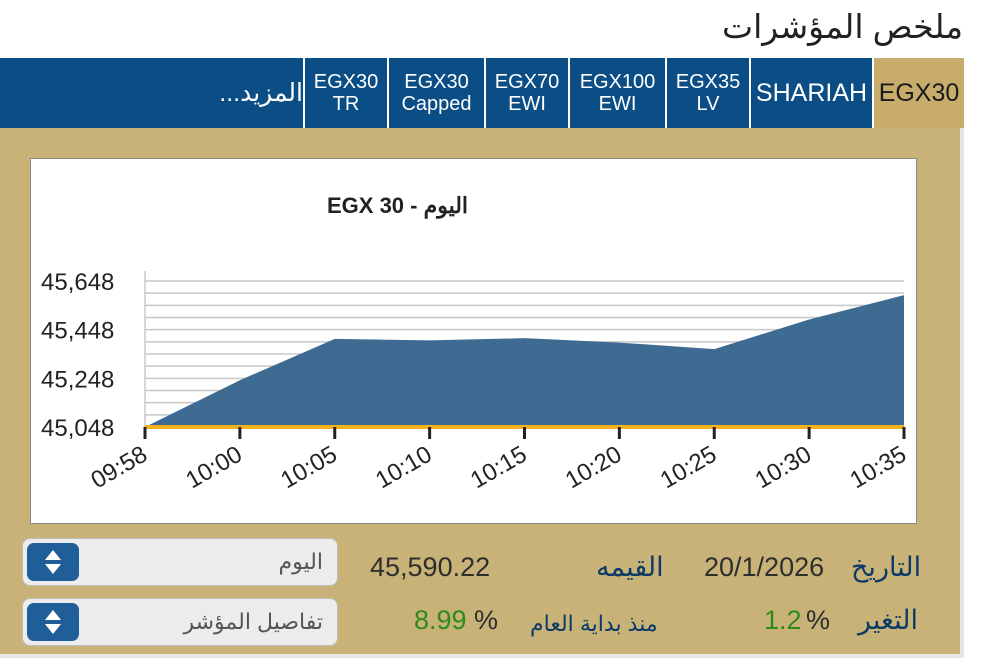 This screenshot has height=666, width=995. What do you see at coordinates (689, 467) in the screenshot?
I see `x-tick-label: 10:25` at bounding box center [689, 467].